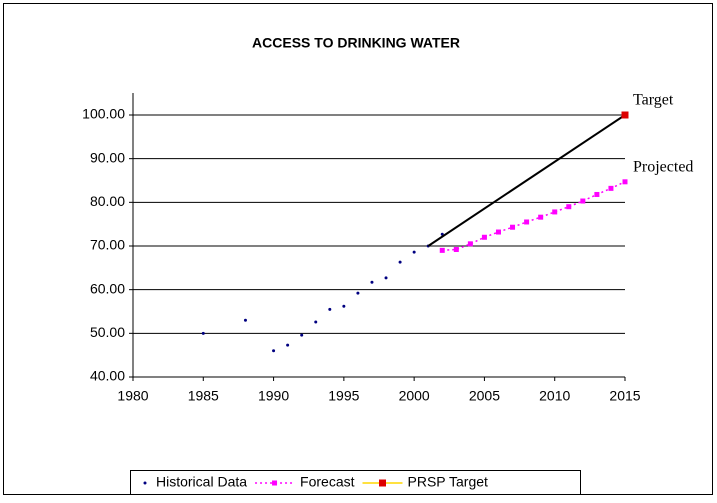 The height and width of the screenshot is (503, 717). Describe the element at coordinates (624, 396) in the screenshot. I see `x-tick-label: 2015` at that location.